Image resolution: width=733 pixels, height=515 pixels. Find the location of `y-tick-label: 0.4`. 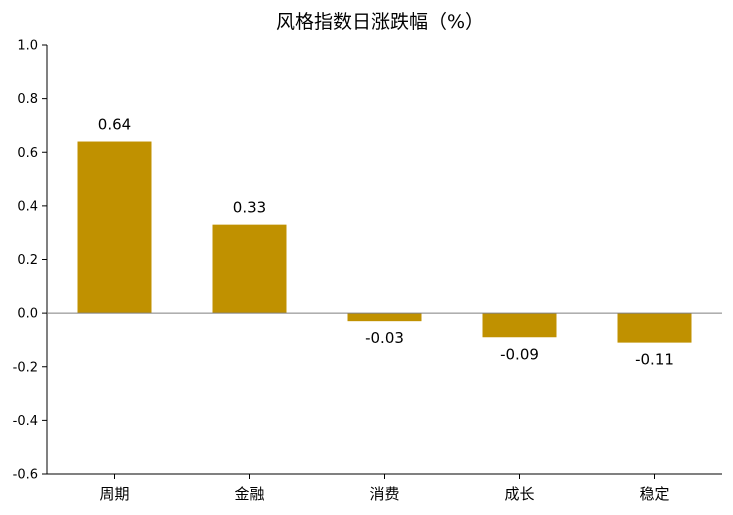

y-tick-label: 0.4 is located at coordinates (27, 206).